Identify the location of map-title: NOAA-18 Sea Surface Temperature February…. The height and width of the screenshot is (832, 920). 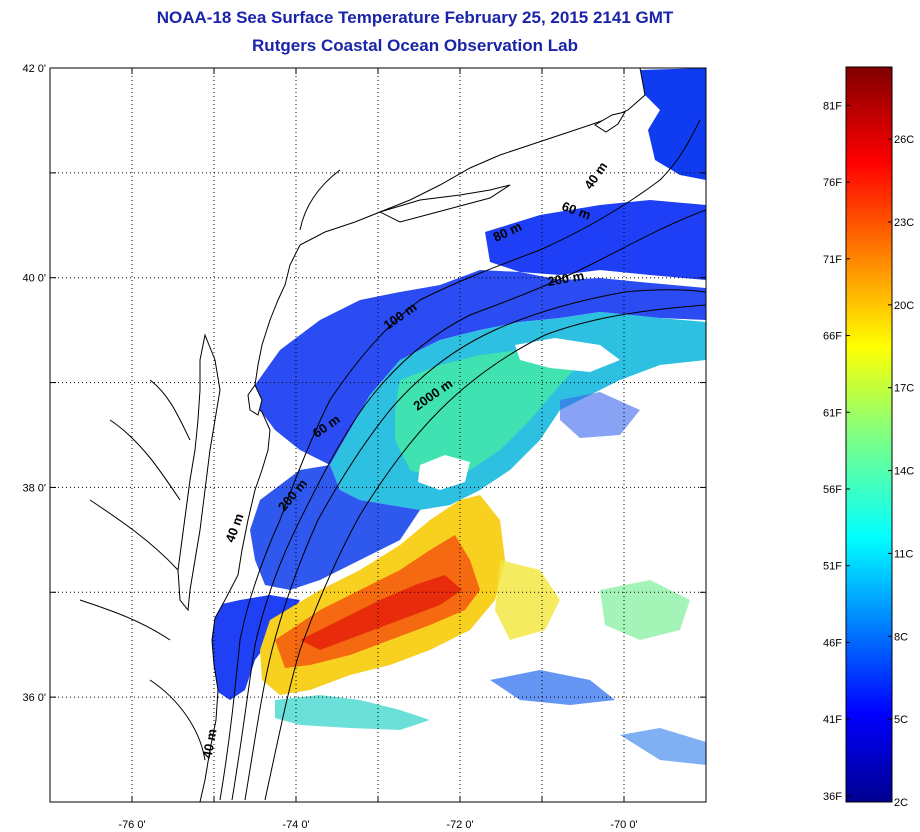
(415, 17).